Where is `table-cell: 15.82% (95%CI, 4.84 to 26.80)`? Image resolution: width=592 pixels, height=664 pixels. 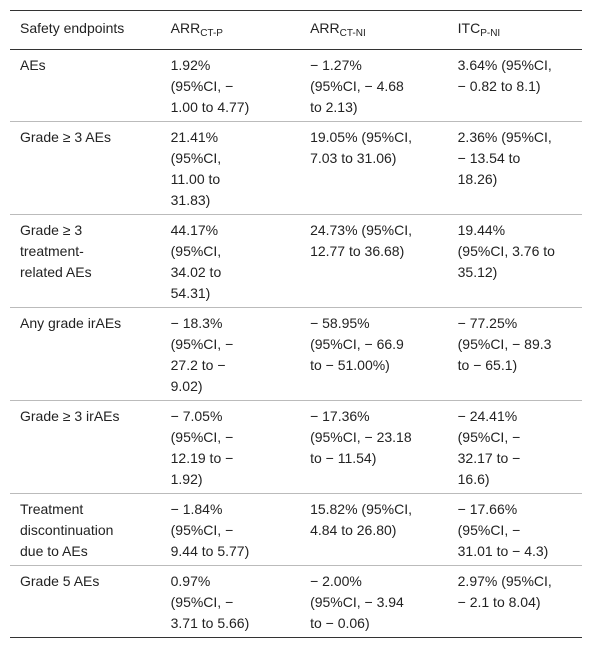 table-cell: 15.82% (95%CI, 4.84 to 26.80) is located at coordinates (374, 530).